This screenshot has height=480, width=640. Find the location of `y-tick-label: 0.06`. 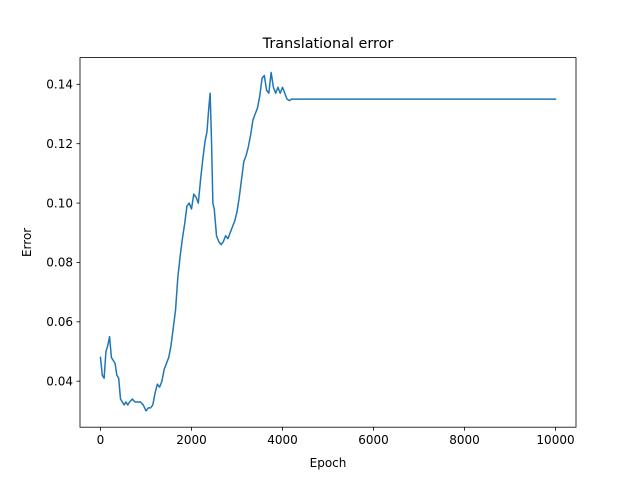

y-tick-label: 0.06 is located at coordinates (59, 322).